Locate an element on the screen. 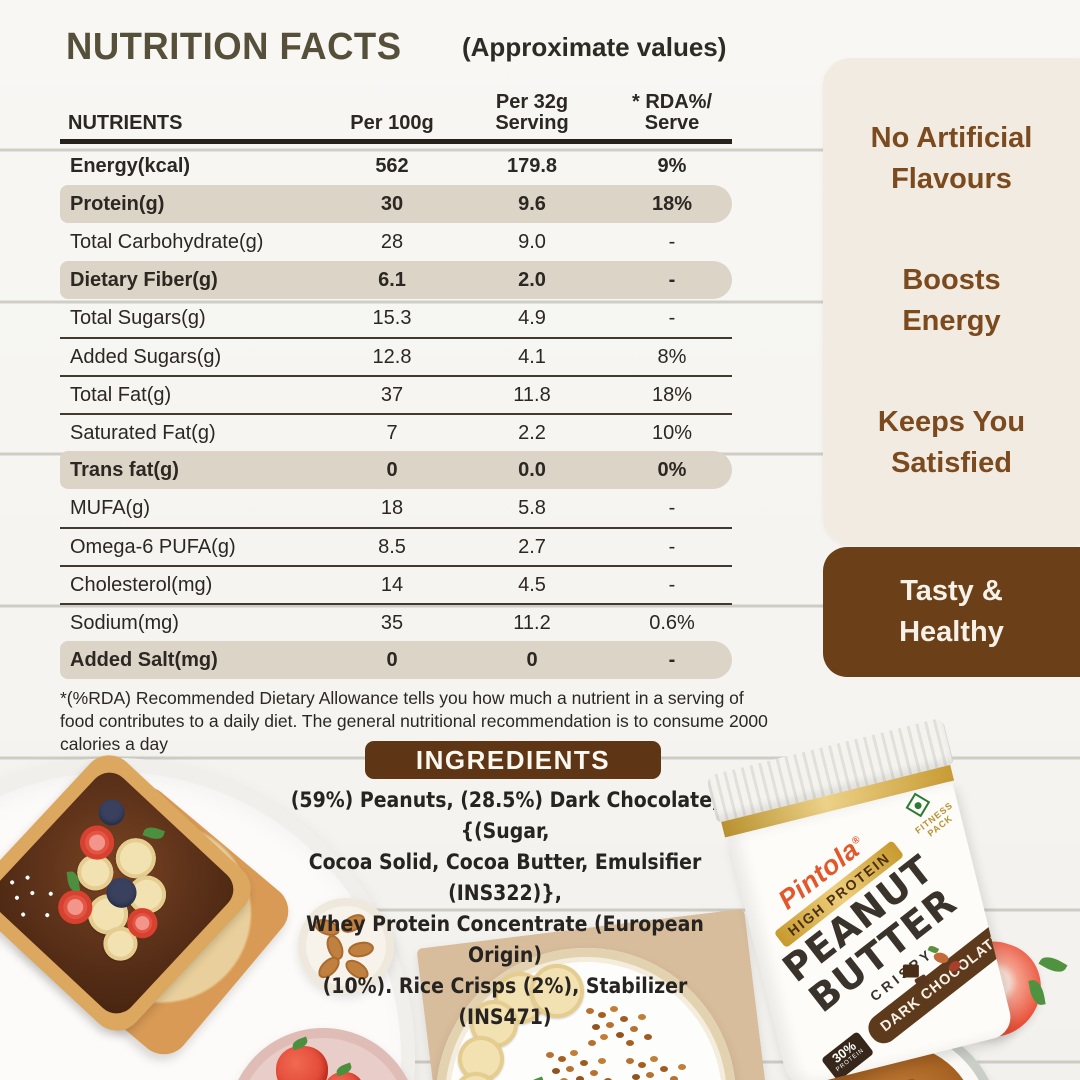 The height and width of the screenshot is (1080, 1080). nutrition-row: Total Fat(g) 37 11.8 18% is located at coordinates (396, 394).